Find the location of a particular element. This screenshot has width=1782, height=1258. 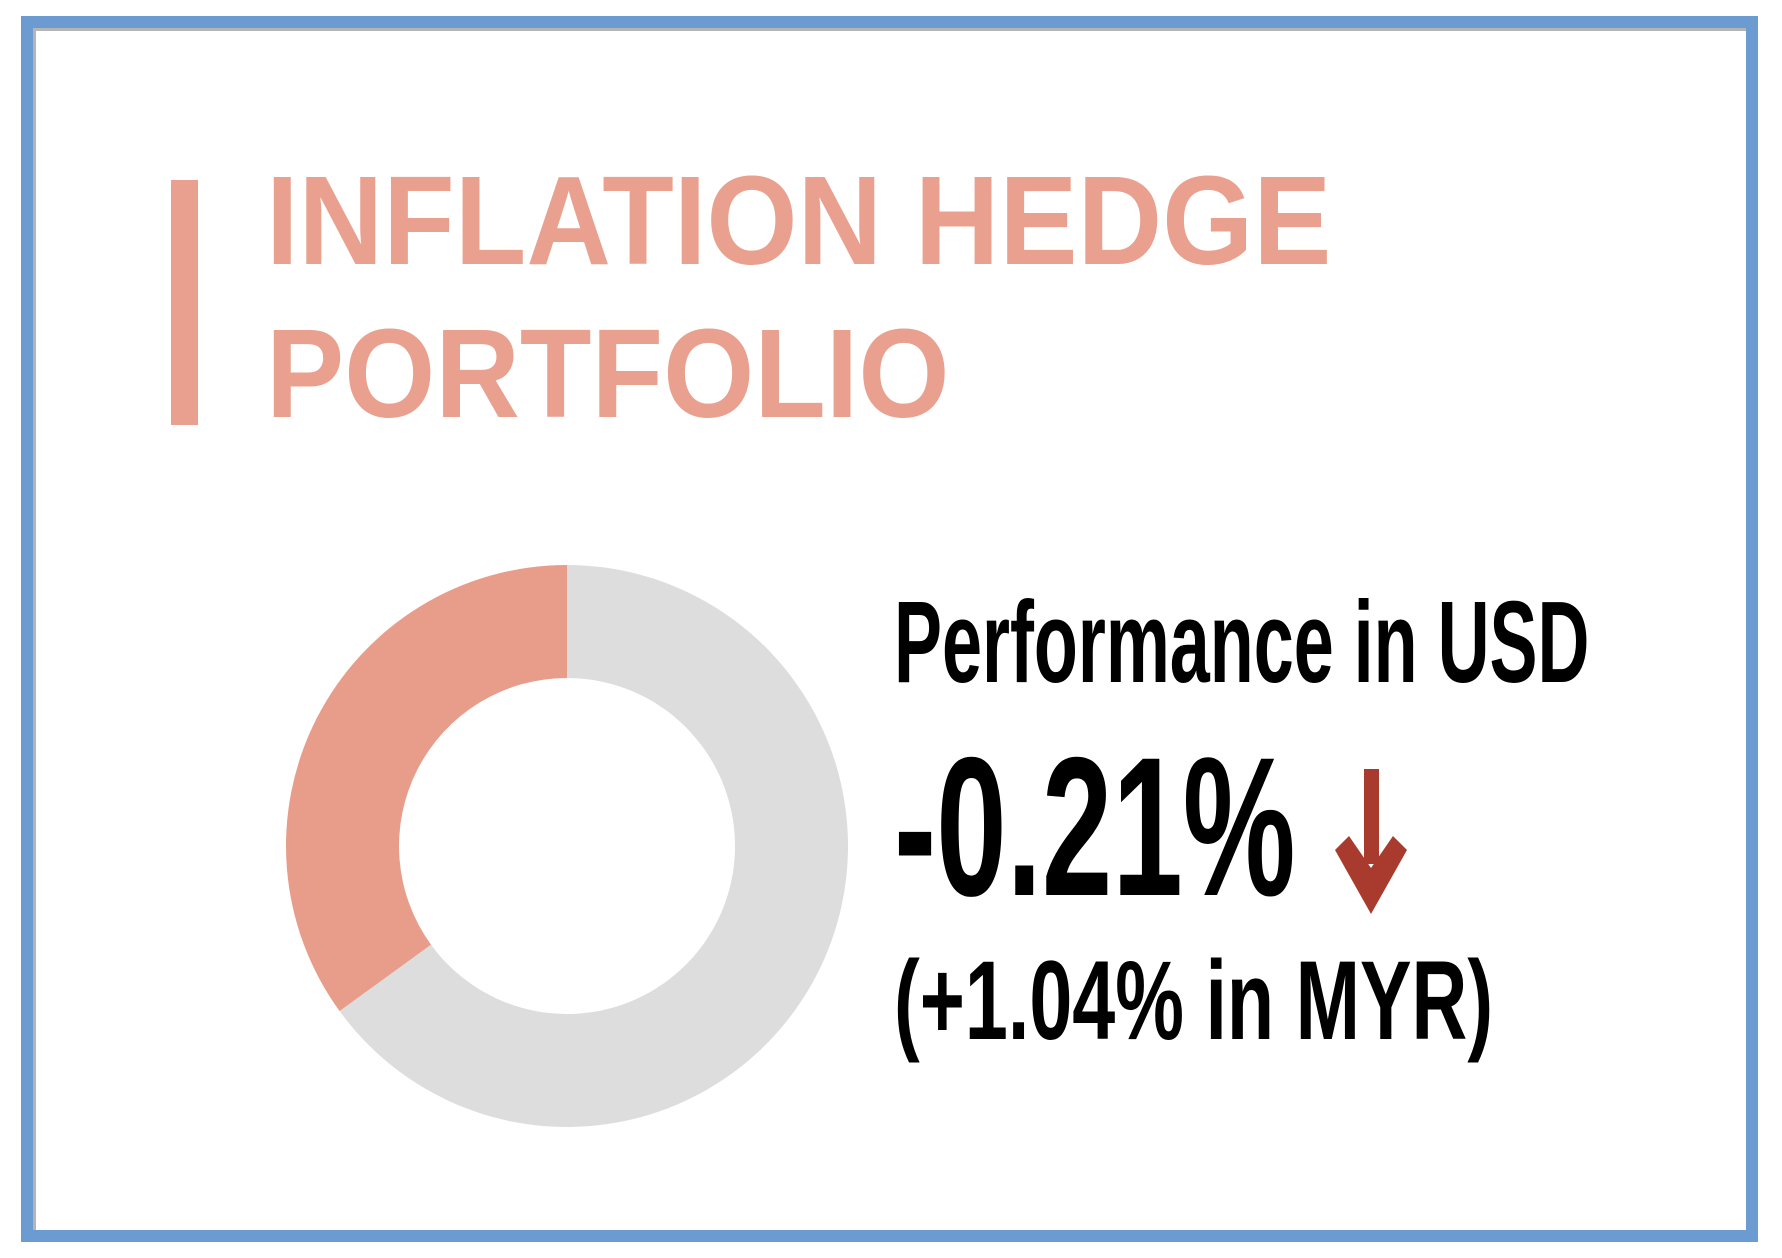

performance-value: -0.21% is located at coordinates (1095, 826).